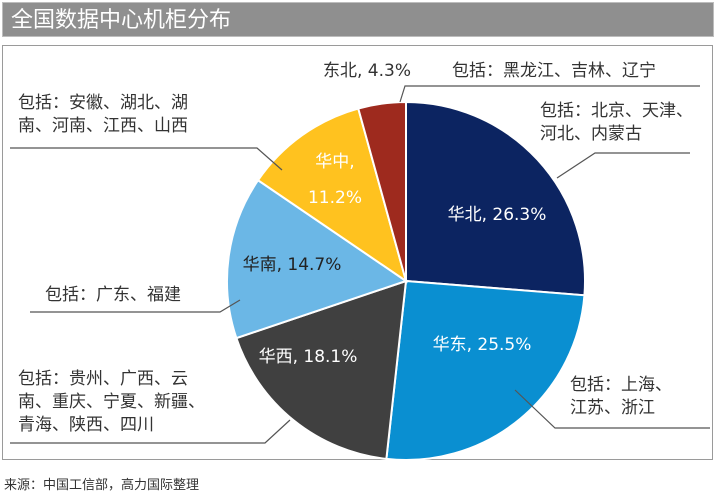  What do you see at coordinates (292, 265) in the screenshot?
I see `slice-label: 华南, 14.7%` at bounding box center [292, 265].